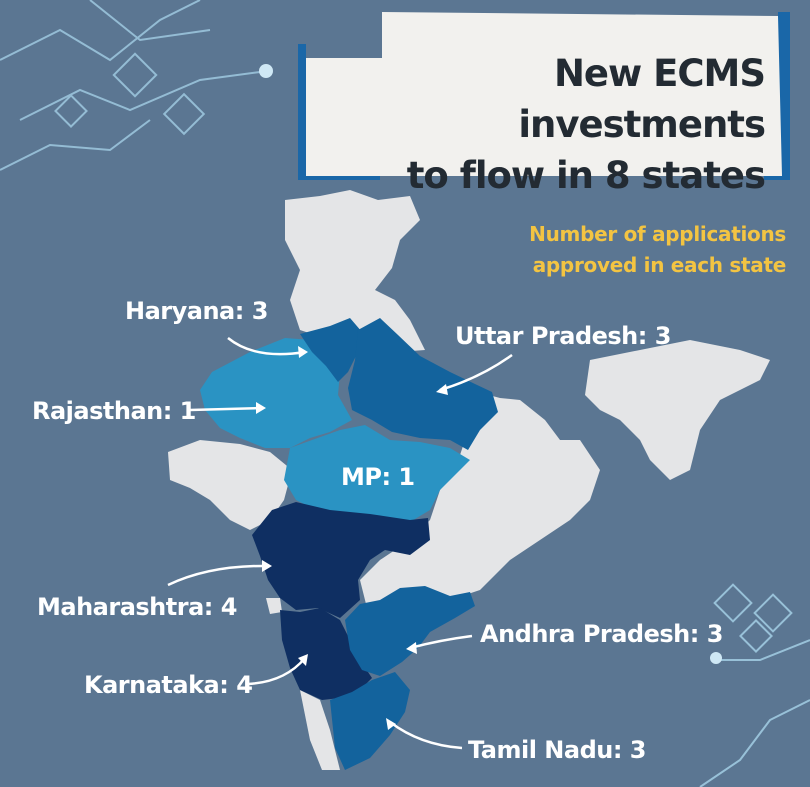  Describe the element at coordinates (274, 606) in the screenshot. I see `goa-region` at that location.